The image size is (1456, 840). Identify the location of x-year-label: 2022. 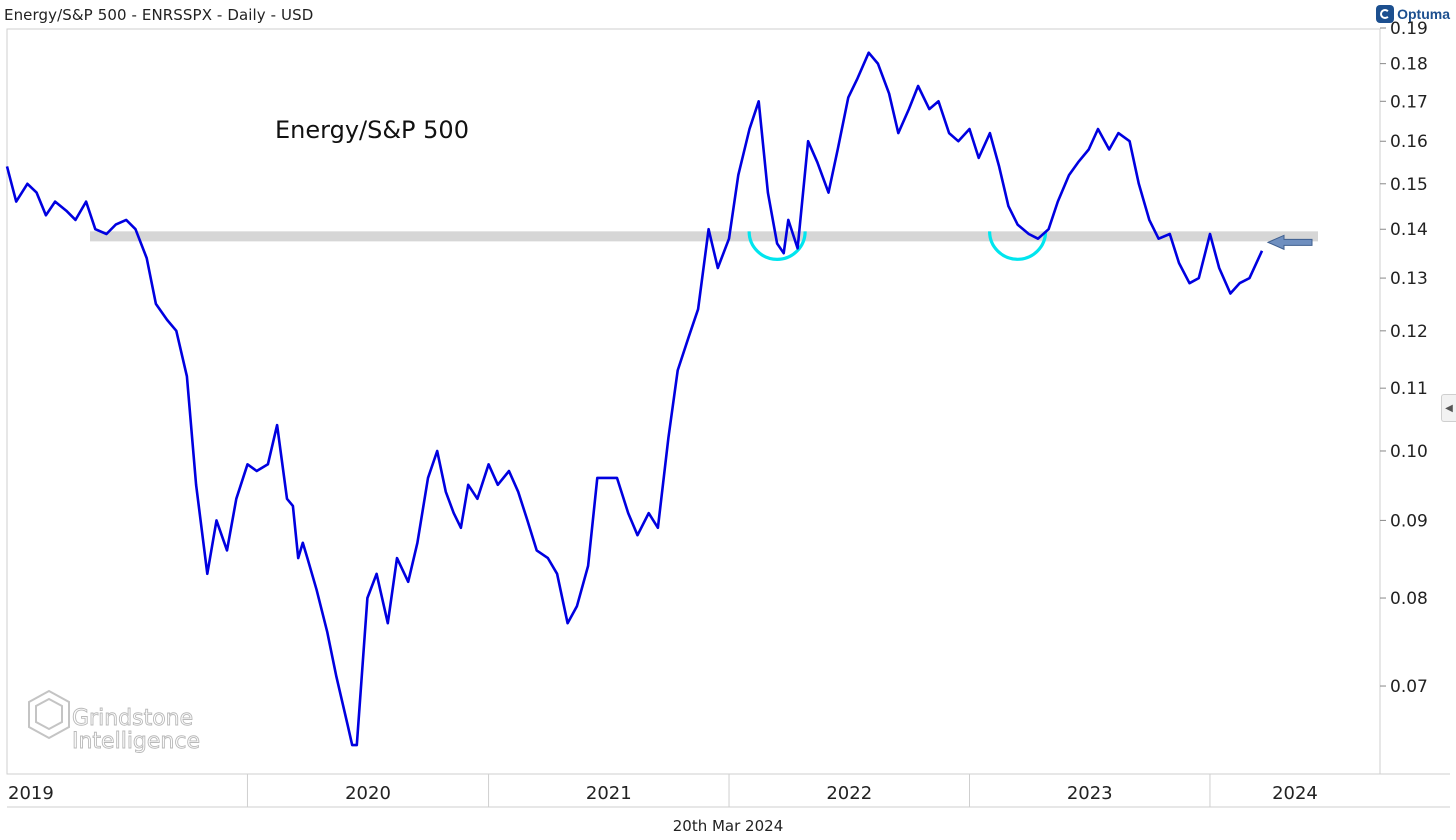
(849, 793).